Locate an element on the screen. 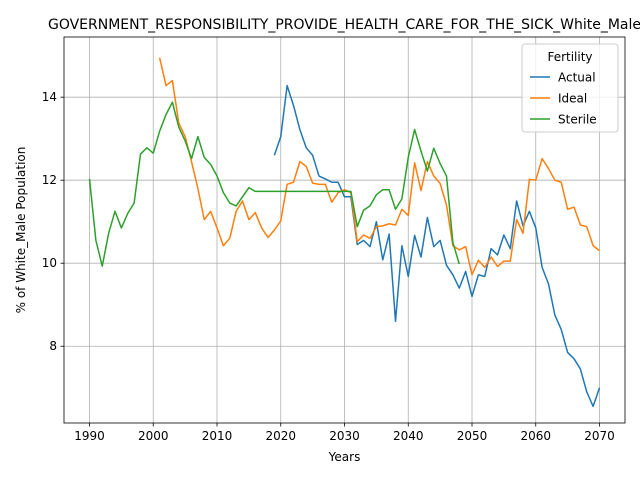 This screenshot has width=640, height=480. y-tick-label: 14 is located at coordinates (49, 97).